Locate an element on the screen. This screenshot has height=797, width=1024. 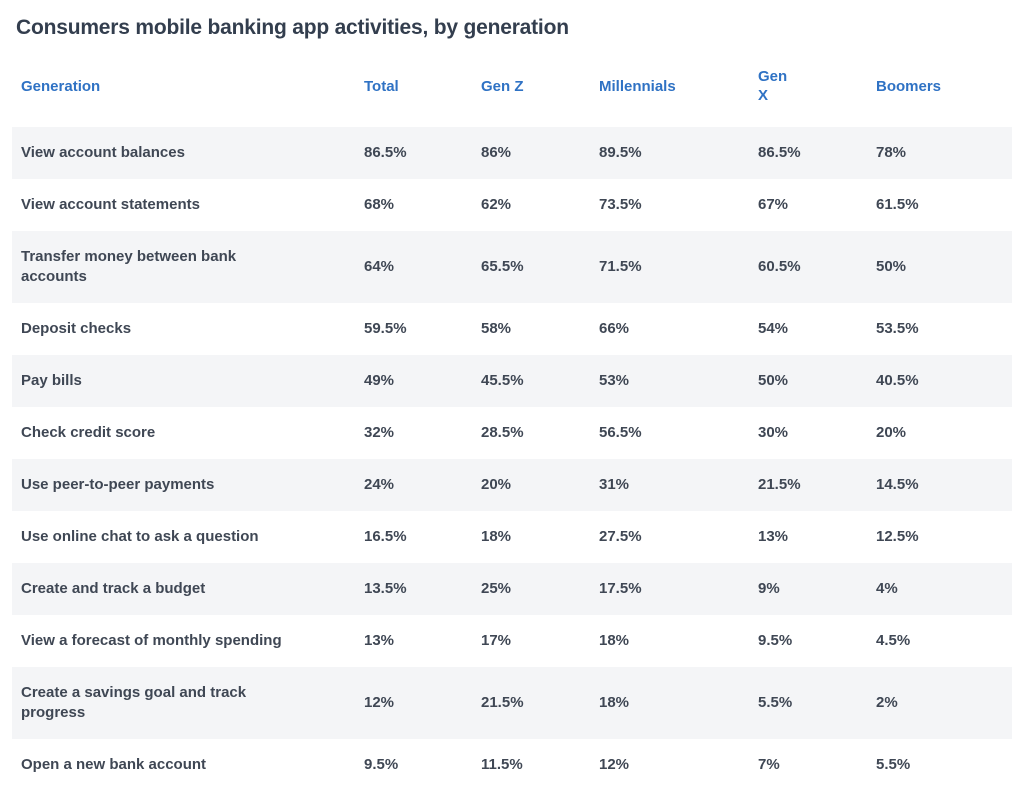
row-label: Use online chat to ask a question is located at coordinates (140, 537).